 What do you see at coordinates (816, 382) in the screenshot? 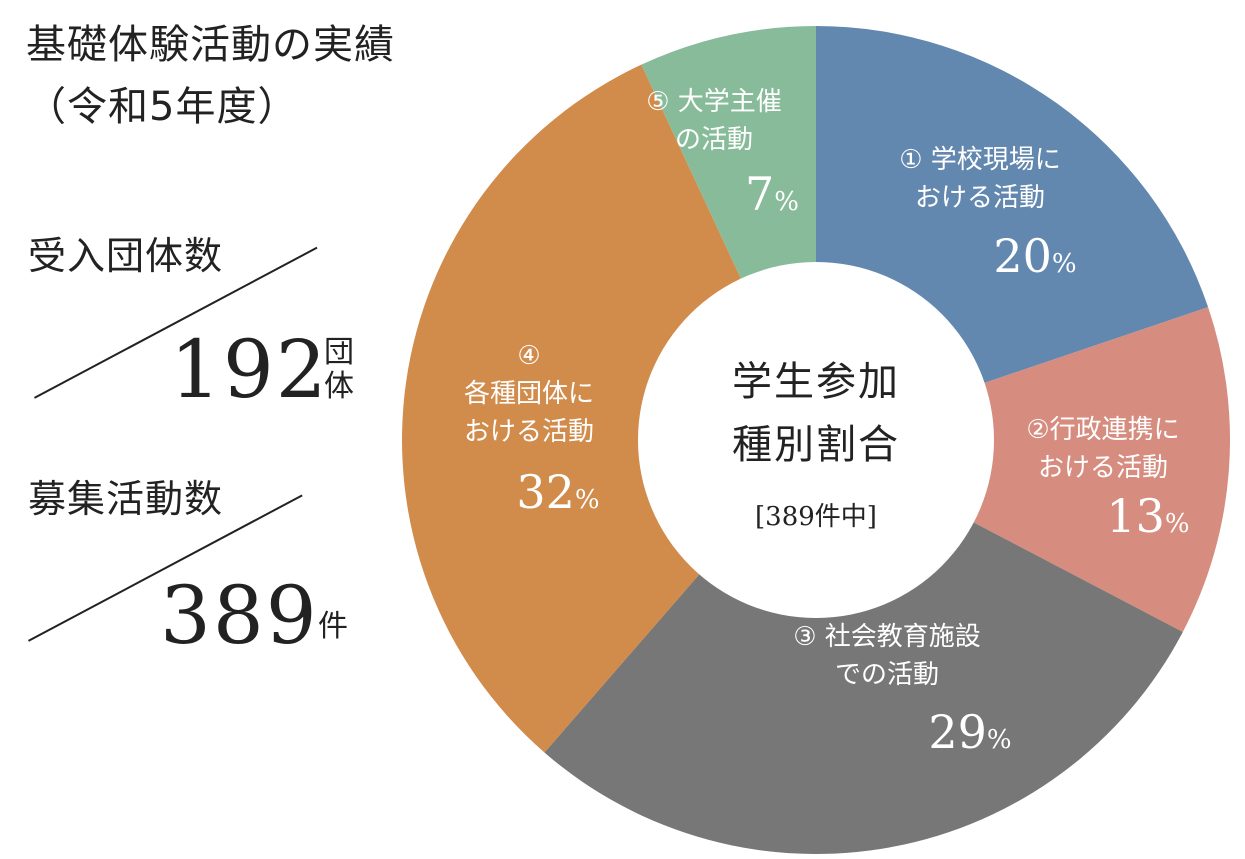
I see `center-title-line-1: 学生参加` at bounding box center [816, 382].